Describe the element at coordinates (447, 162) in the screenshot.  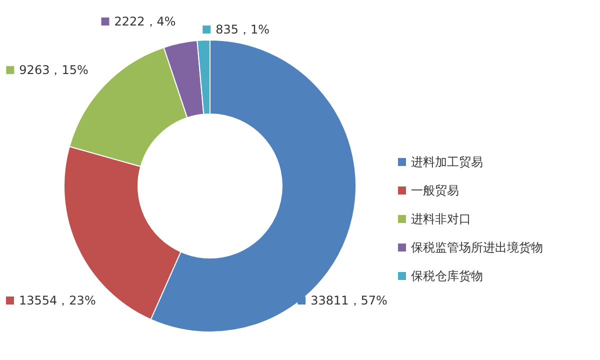
I see `legend-label: 进料加工贸易` at that location.